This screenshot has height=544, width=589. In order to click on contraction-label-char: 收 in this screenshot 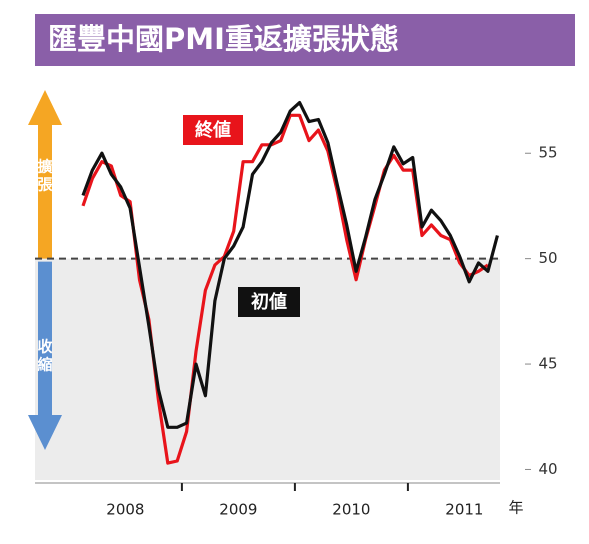, I will do `click(44, 346)`.